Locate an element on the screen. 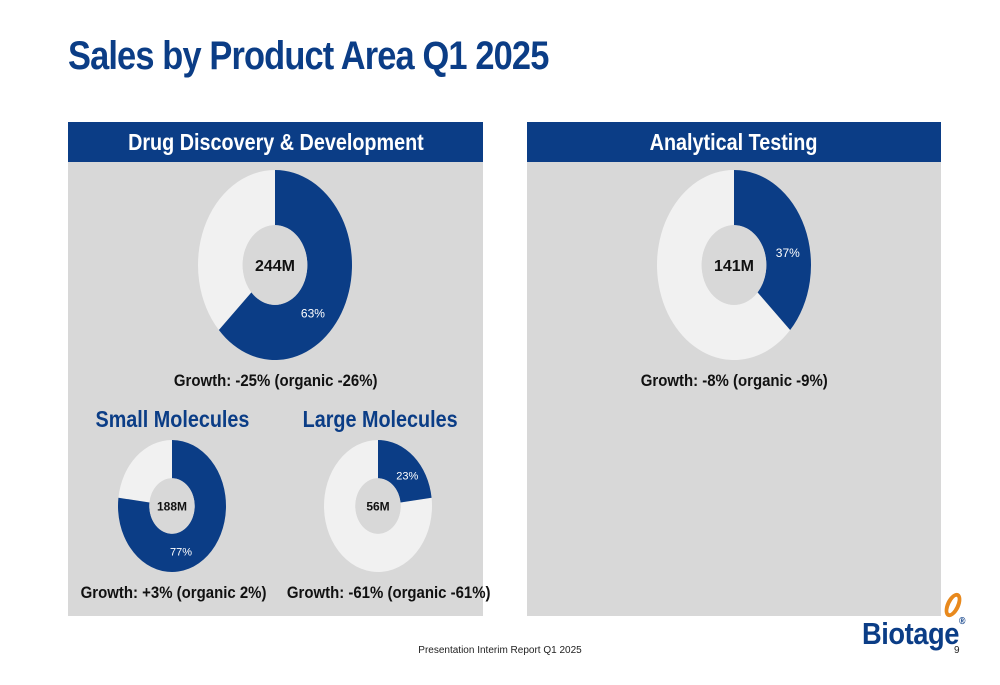  donut-center-value: 56M is located at coordinates (377, 507).